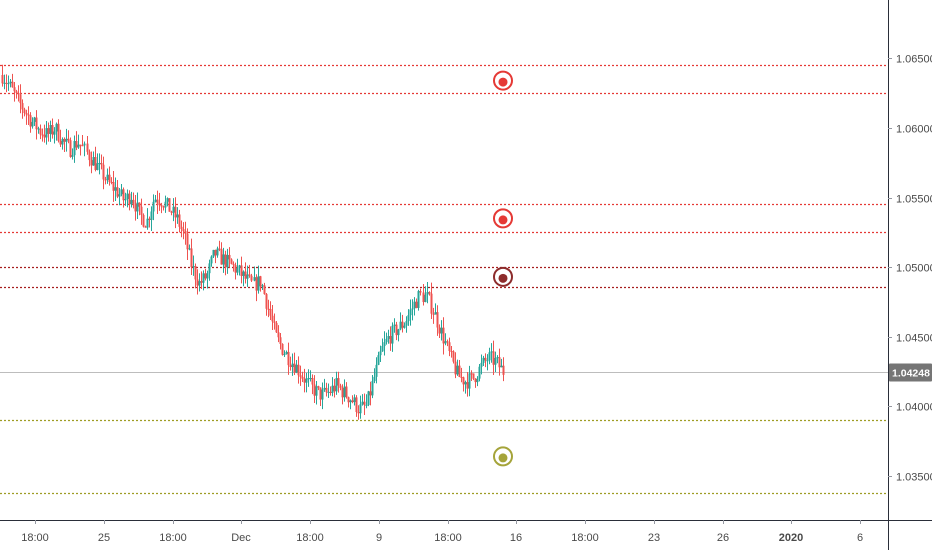 The width and height of the screenshot is (932, 555). I want to click on current-price-badge: 1.04248, so click(910, 372).